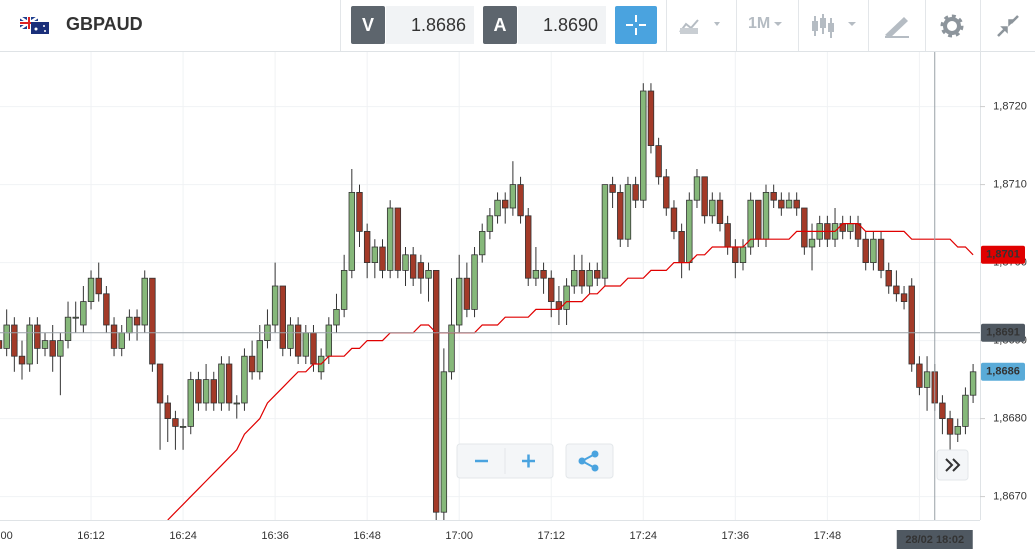 The height and width of the screenshot is (552, 1035). I want to click on x-tick-label: 17:48, so click(828, 536).